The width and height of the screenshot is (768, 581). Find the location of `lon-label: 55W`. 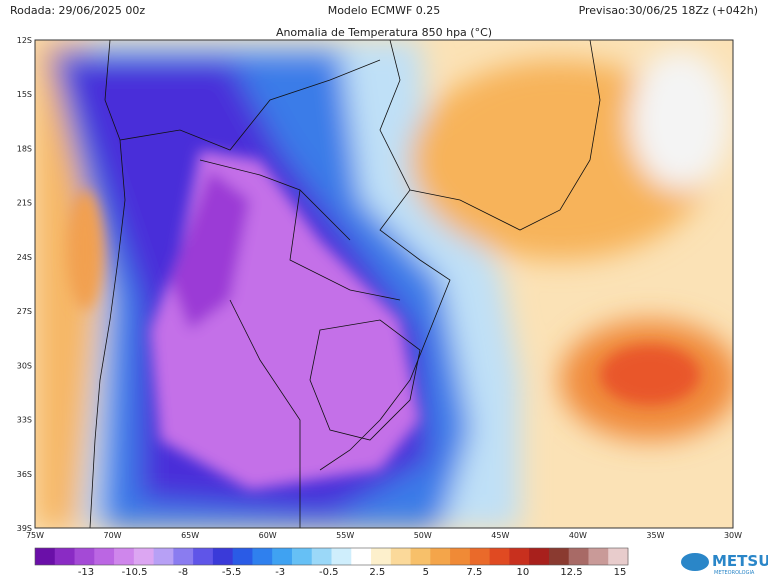

lon-label: 55W is located at coordinates (345, 535).